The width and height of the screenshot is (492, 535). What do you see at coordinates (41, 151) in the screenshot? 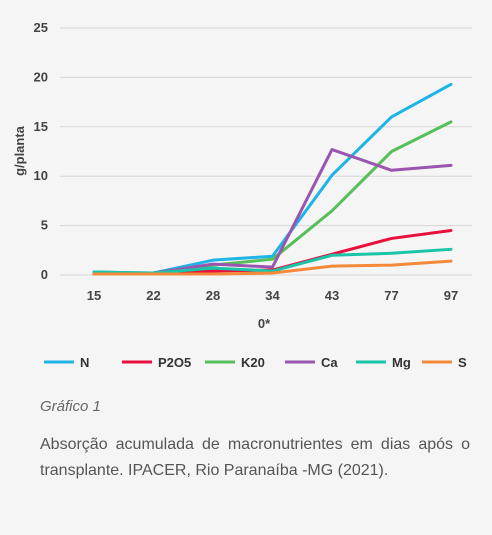
I see `y-tick-labels: 0 5 10 15 20 25` at bounding box center [41, 151].